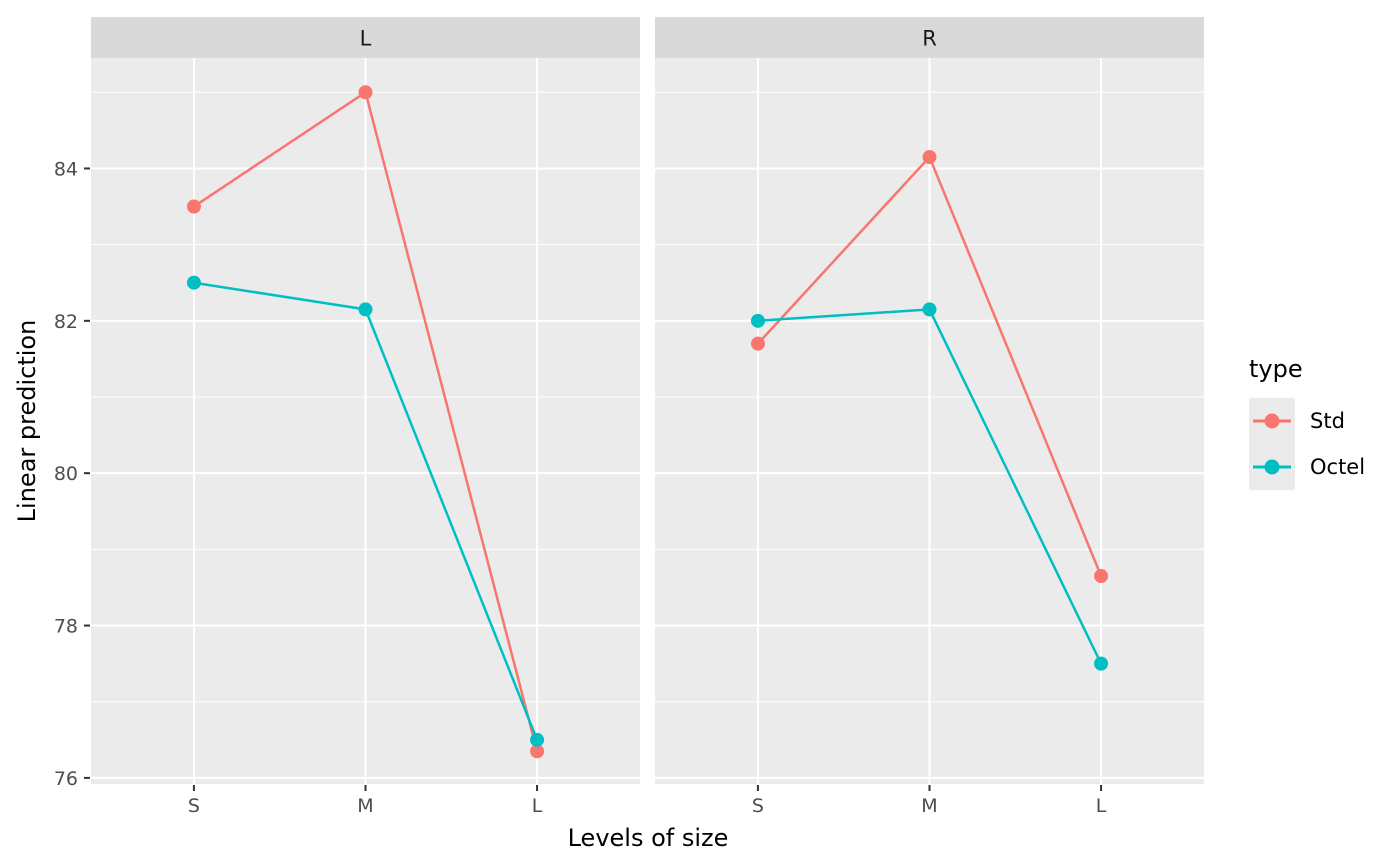 This screenshot has width=1400, height=866. I want to click on y-tick-label: 78, so click(66, 627).